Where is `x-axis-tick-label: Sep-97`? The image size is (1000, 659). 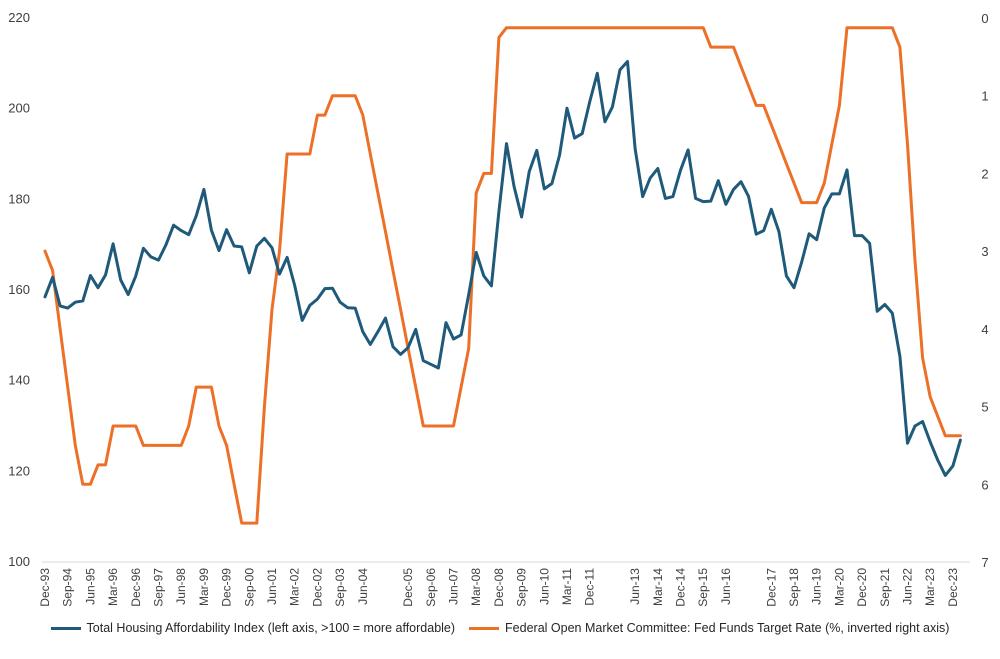
x-axis-tick-label: Sep-97 is located at coordinates (158, 587).